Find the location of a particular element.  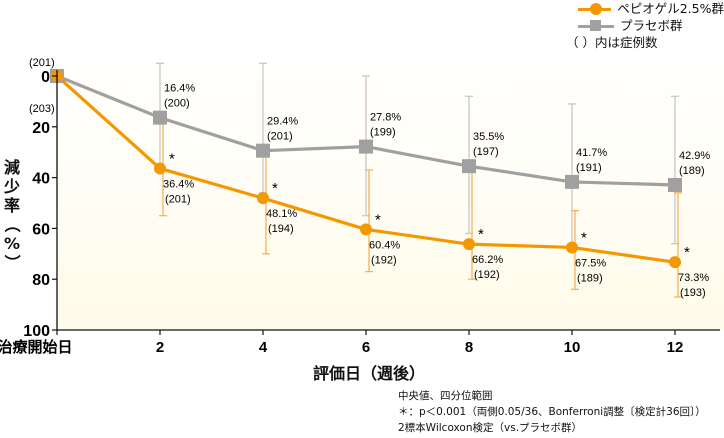

x-tick-label: 8 is located at coordinates (469, 347).